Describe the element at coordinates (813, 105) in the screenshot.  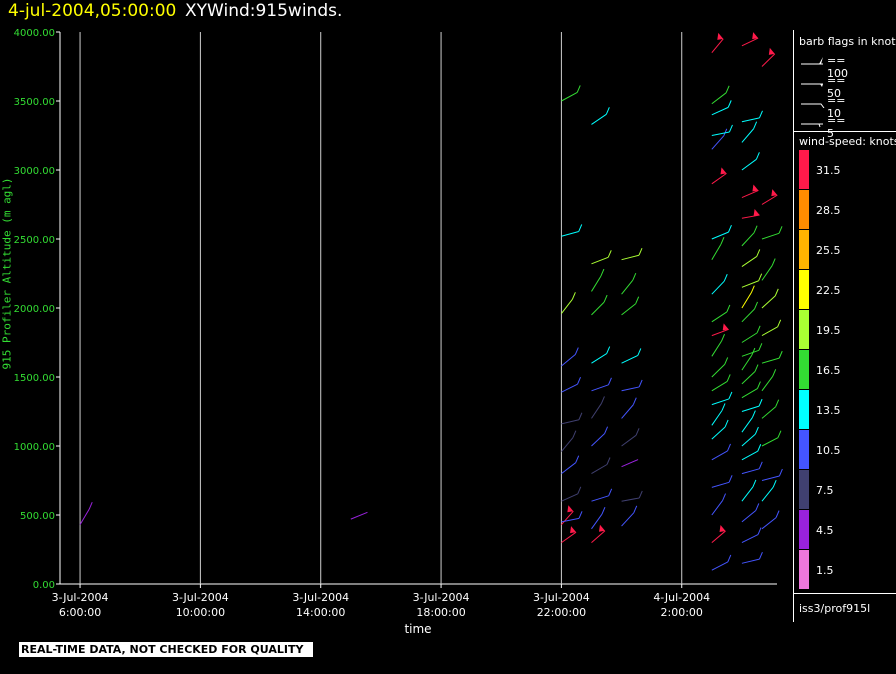
I see `barb-full-icon` at that location.